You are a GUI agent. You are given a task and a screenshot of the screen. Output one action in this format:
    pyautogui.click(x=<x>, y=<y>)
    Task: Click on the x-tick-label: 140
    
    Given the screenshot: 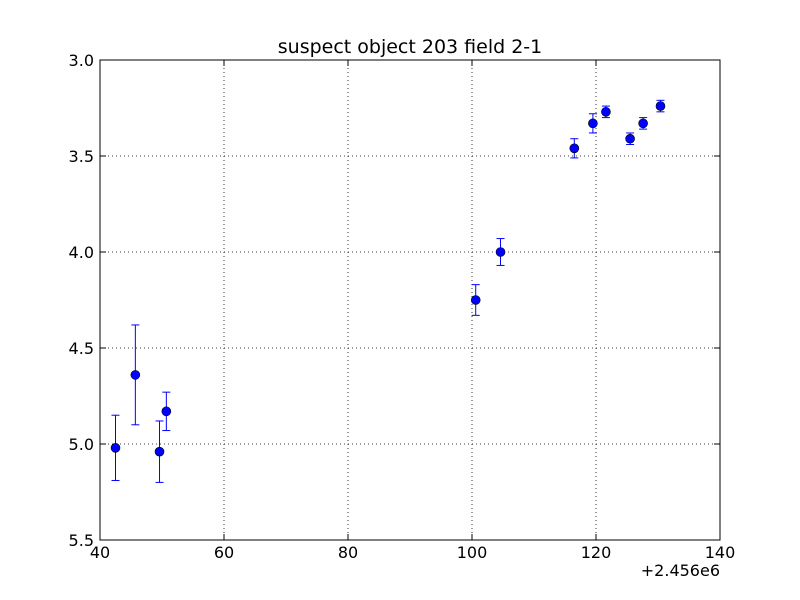 What is the action you would take?
    pyautogui.click(x=720, y=552)
    